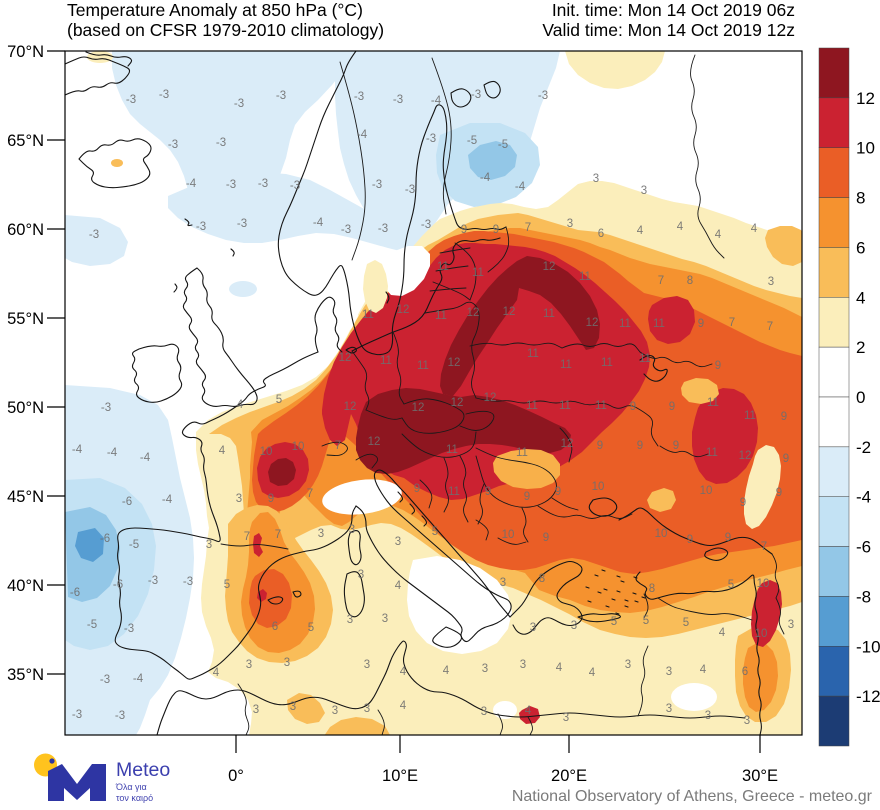 The image size is (880, 810). What do you see at coordinates (225, 30) in the screenshot?
I see `svg-text:(based on CFSR 1979-2010 clima: (based on CFSR 1979-2010 climatology)` at bounding box center [225, 30].